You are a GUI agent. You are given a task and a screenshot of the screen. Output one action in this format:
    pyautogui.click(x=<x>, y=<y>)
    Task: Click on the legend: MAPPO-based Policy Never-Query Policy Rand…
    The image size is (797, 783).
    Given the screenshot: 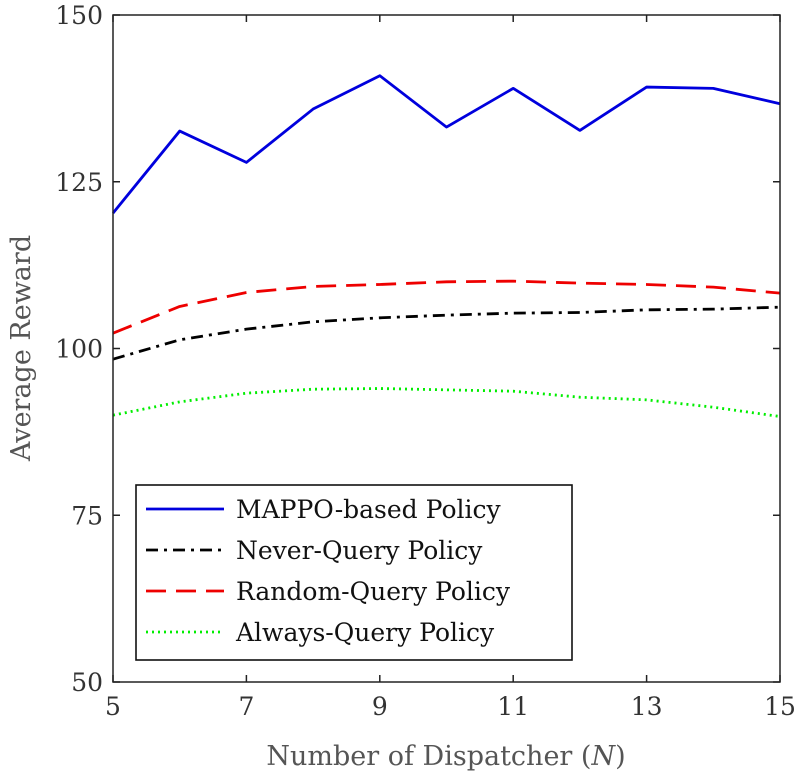 What is the action you would take?
    pyautogui.click(x=354, y=572)
    